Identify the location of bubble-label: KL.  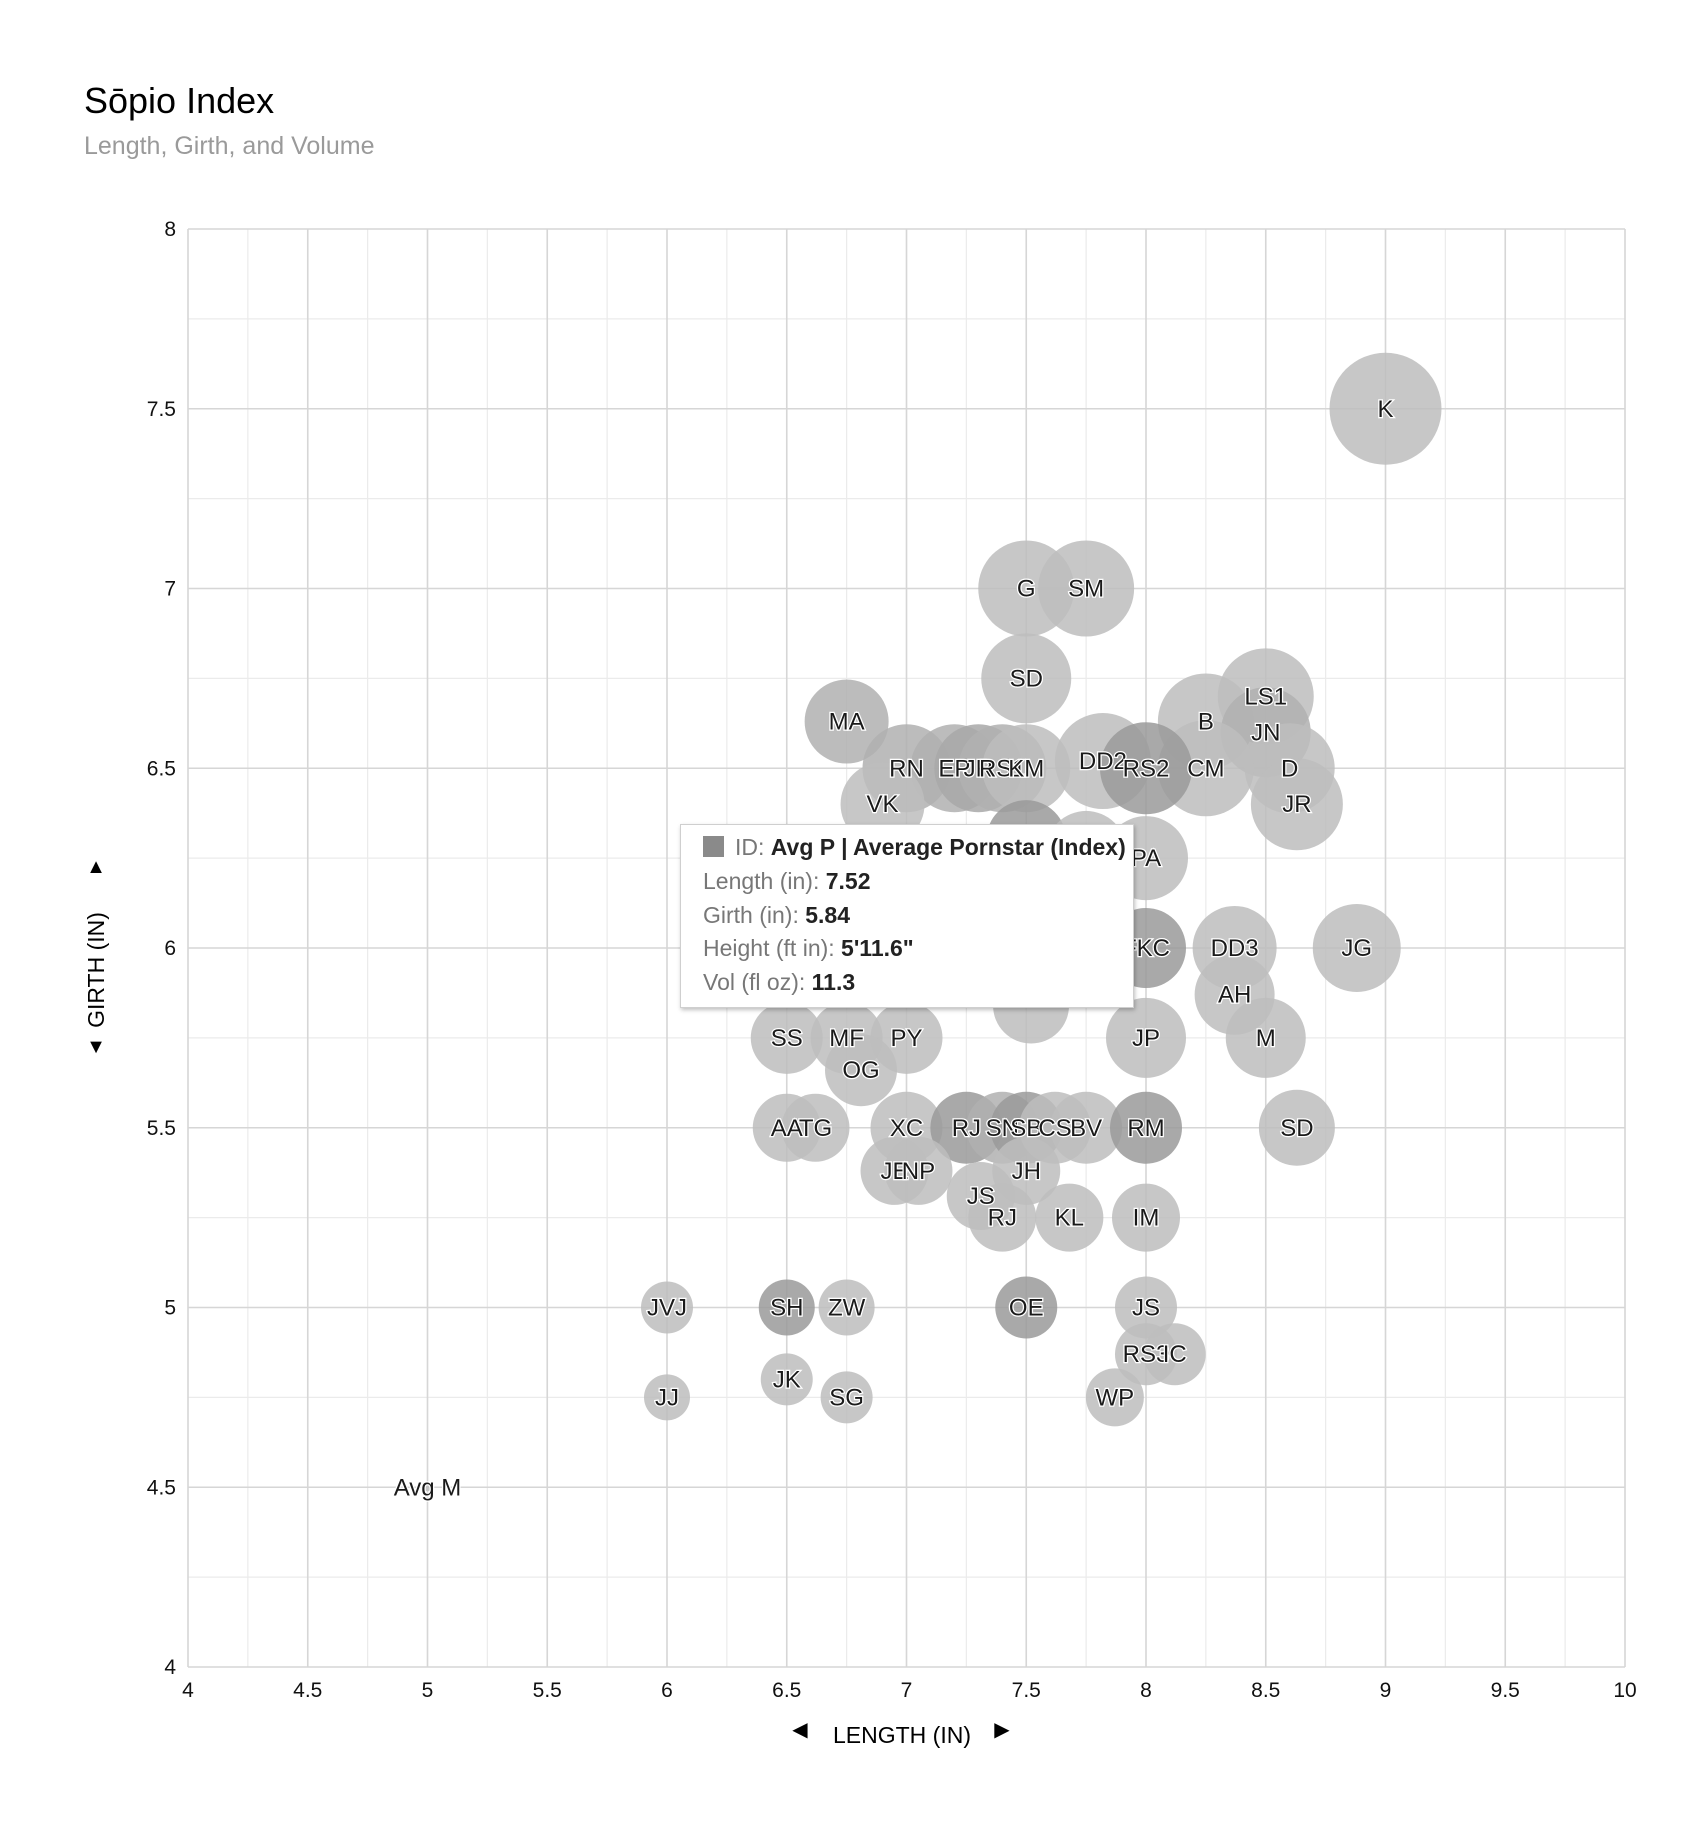
(1069, 1218).